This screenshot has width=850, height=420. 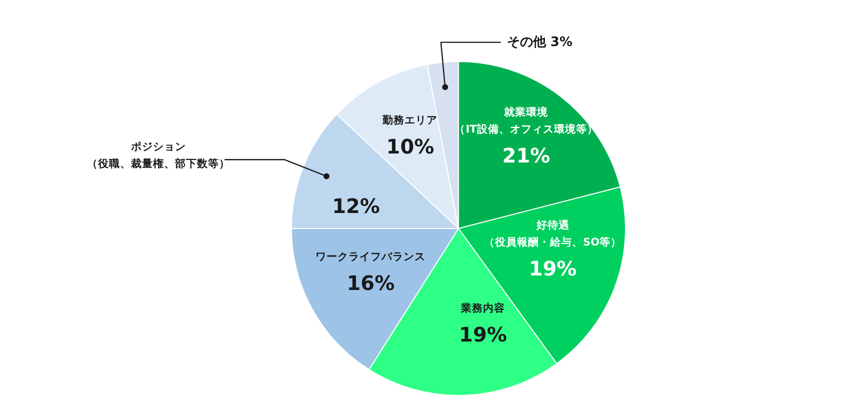 What do you see at coordinates (410, 120) in the screenshot?
I see `slice-label: 勤務エリア` at bounding box center [410, 120].